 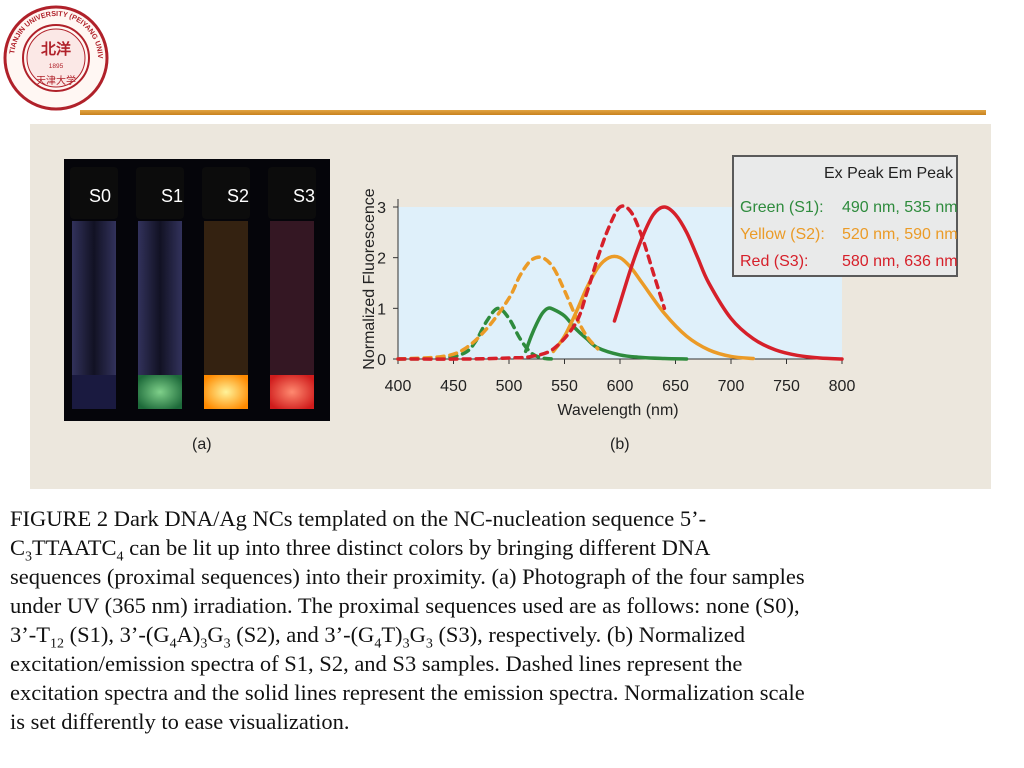 What do you see at coordinates (675, 386) in the screenshot?
I see `x-tick-label: 650` at bounding box center [675, 386].